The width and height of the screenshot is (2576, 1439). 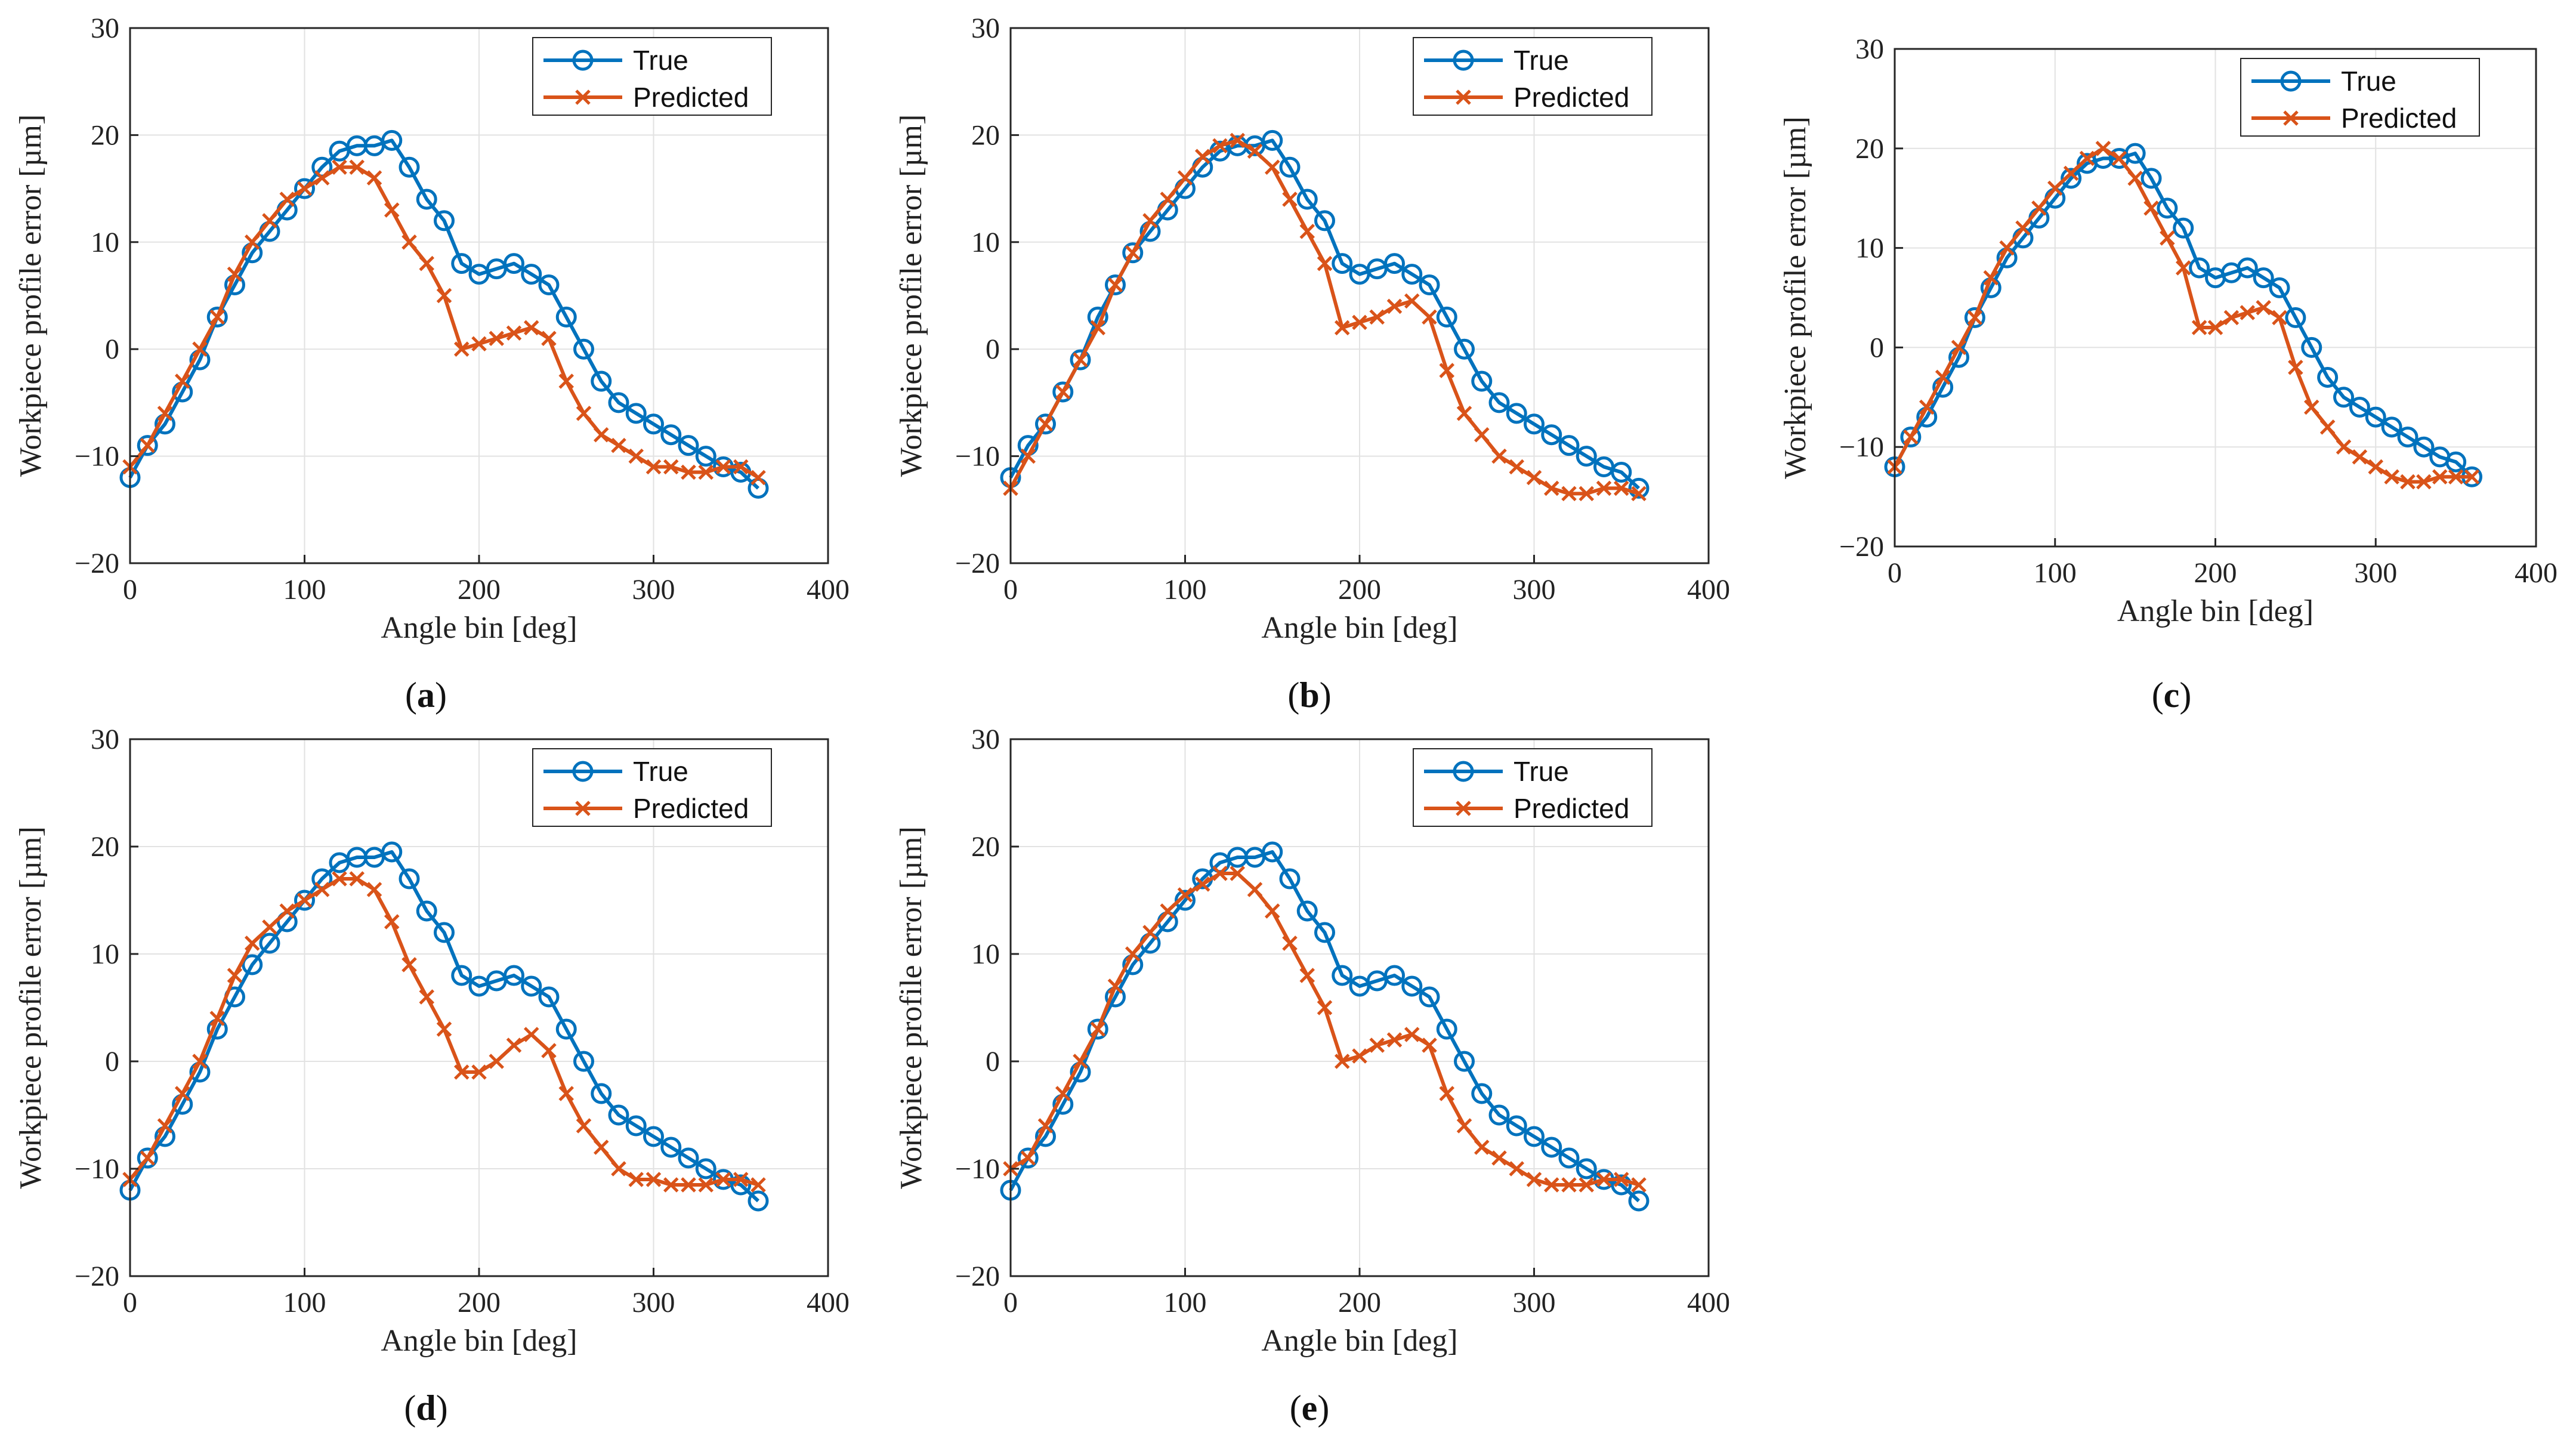 What do you see at coordinates (977, 1276) in the screenshot?
I see `chart-e-ytick-label: −20` at bounding box center [977, 1276].